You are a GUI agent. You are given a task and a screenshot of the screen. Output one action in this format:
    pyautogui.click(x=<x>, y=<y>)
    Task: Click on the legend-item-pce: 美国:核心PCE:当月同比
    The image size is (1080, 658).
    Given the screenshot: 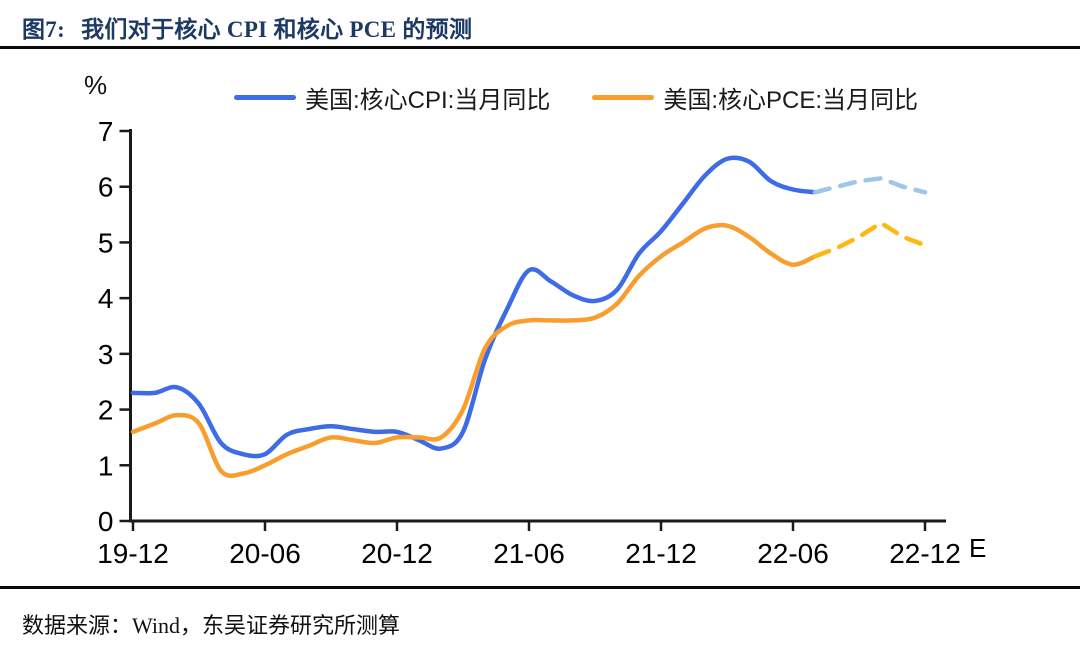 What is the action you would take?
    pyautogui.click(x=755, y=97)
    